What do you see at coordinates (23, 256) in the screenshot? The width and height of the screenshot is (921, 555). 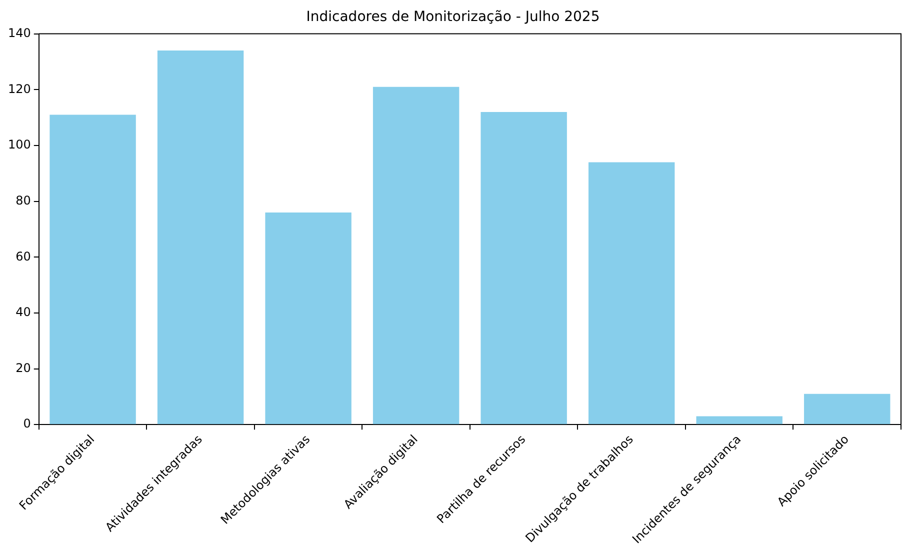 I see `y-tick-label: 60` at bounding box center [23, 256].